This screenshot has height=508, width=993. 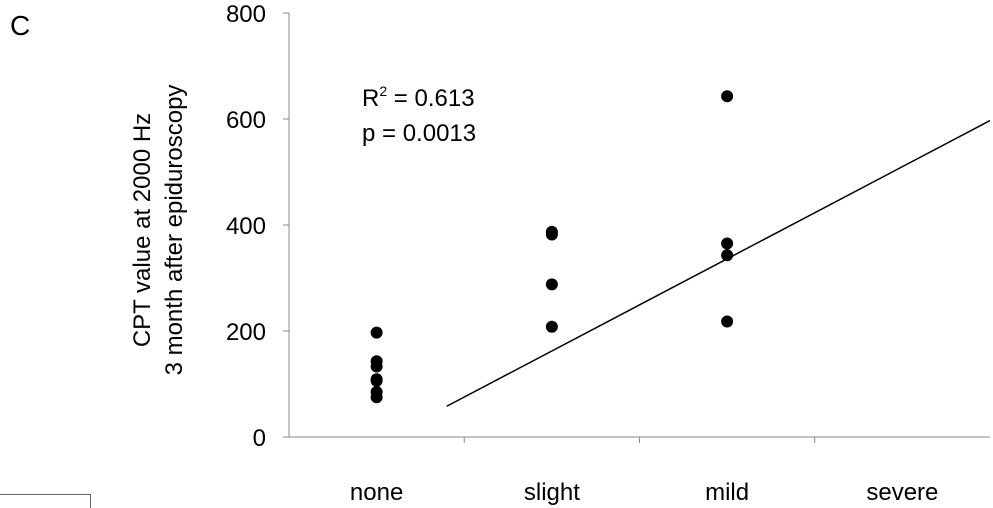 I want to click on x-tick-label: none, so click(x=376, y=492).